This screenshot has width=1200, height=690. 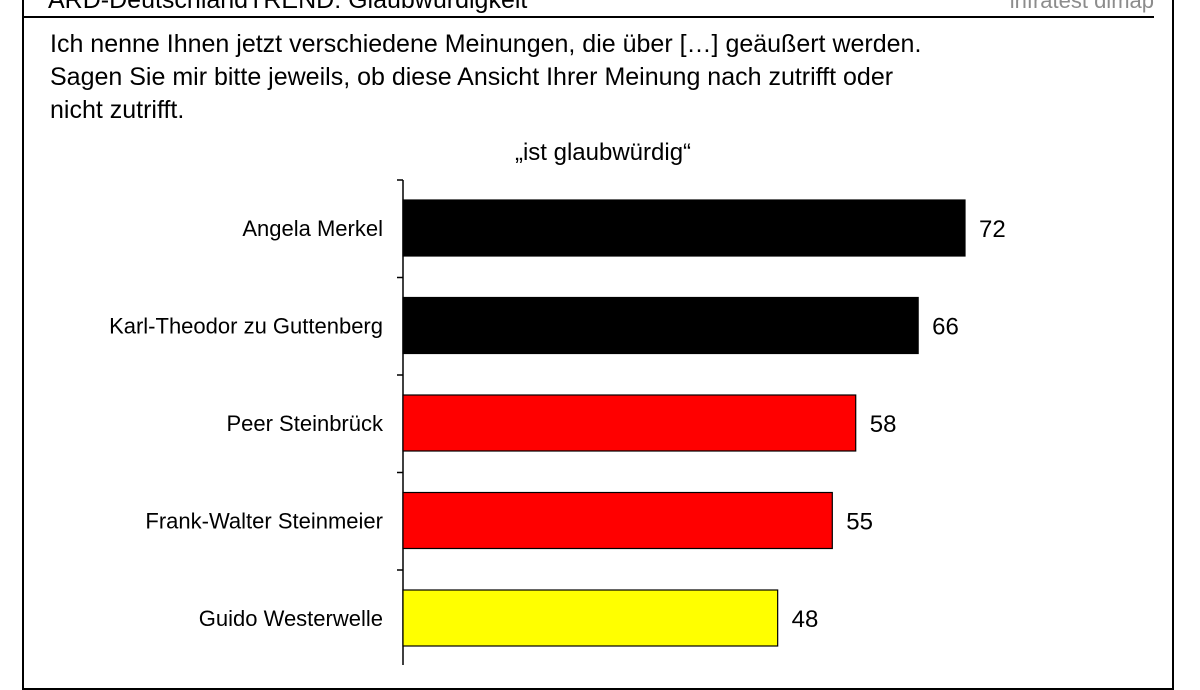 I want to click on value-label: 66, so click(x=945, y=327).